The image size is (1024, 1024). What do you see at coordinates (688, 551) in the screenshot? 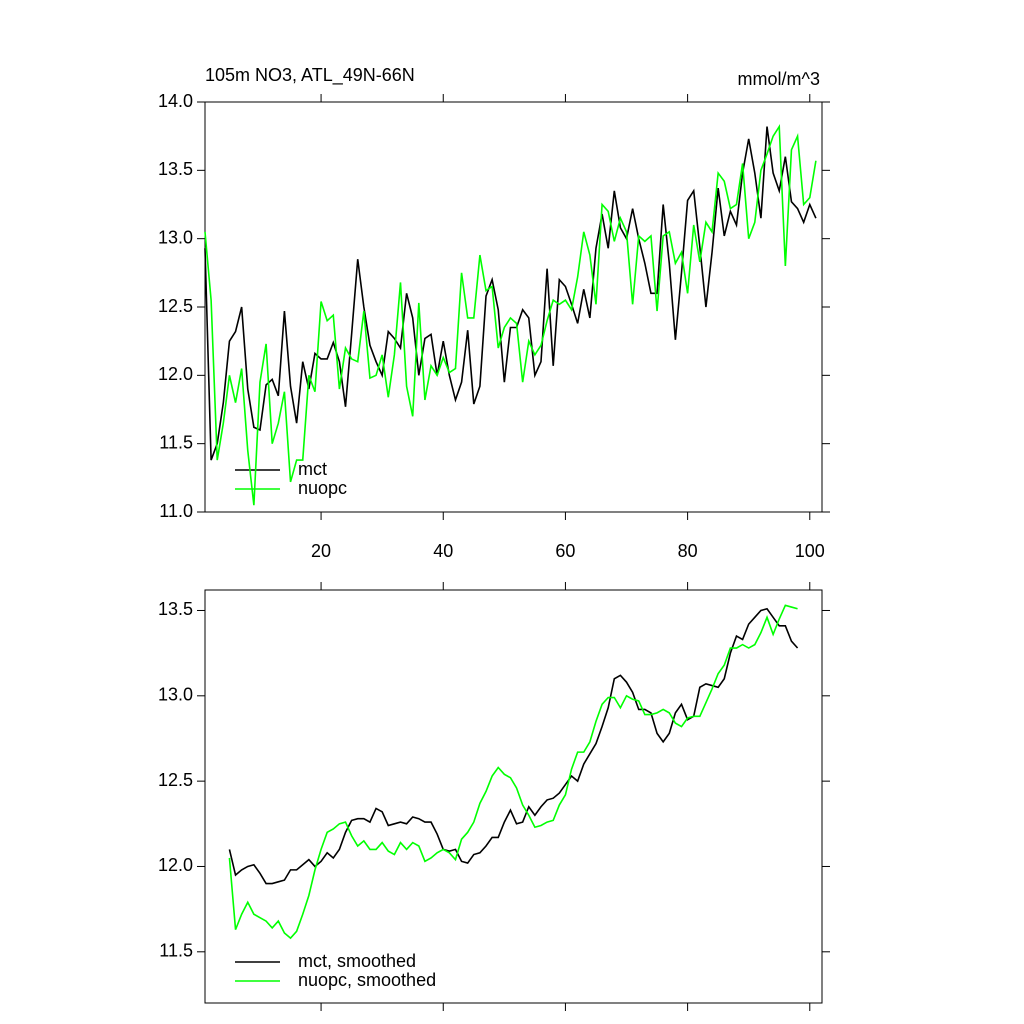
I see `x-tick-label: 80` at bounding box center [688, 551].